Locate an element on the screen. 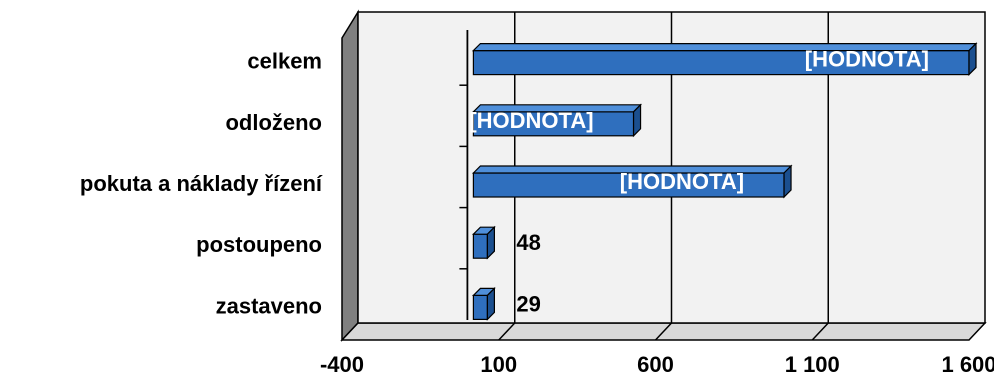  value-axis is located at coordinates (464, 175).